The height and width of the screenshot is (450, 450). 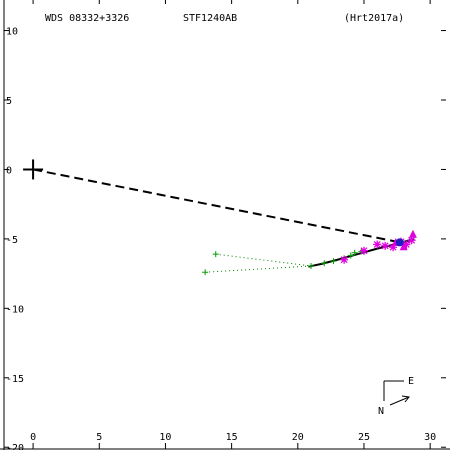 I want to click on primary-companion-line, so click(x=218, y=206).